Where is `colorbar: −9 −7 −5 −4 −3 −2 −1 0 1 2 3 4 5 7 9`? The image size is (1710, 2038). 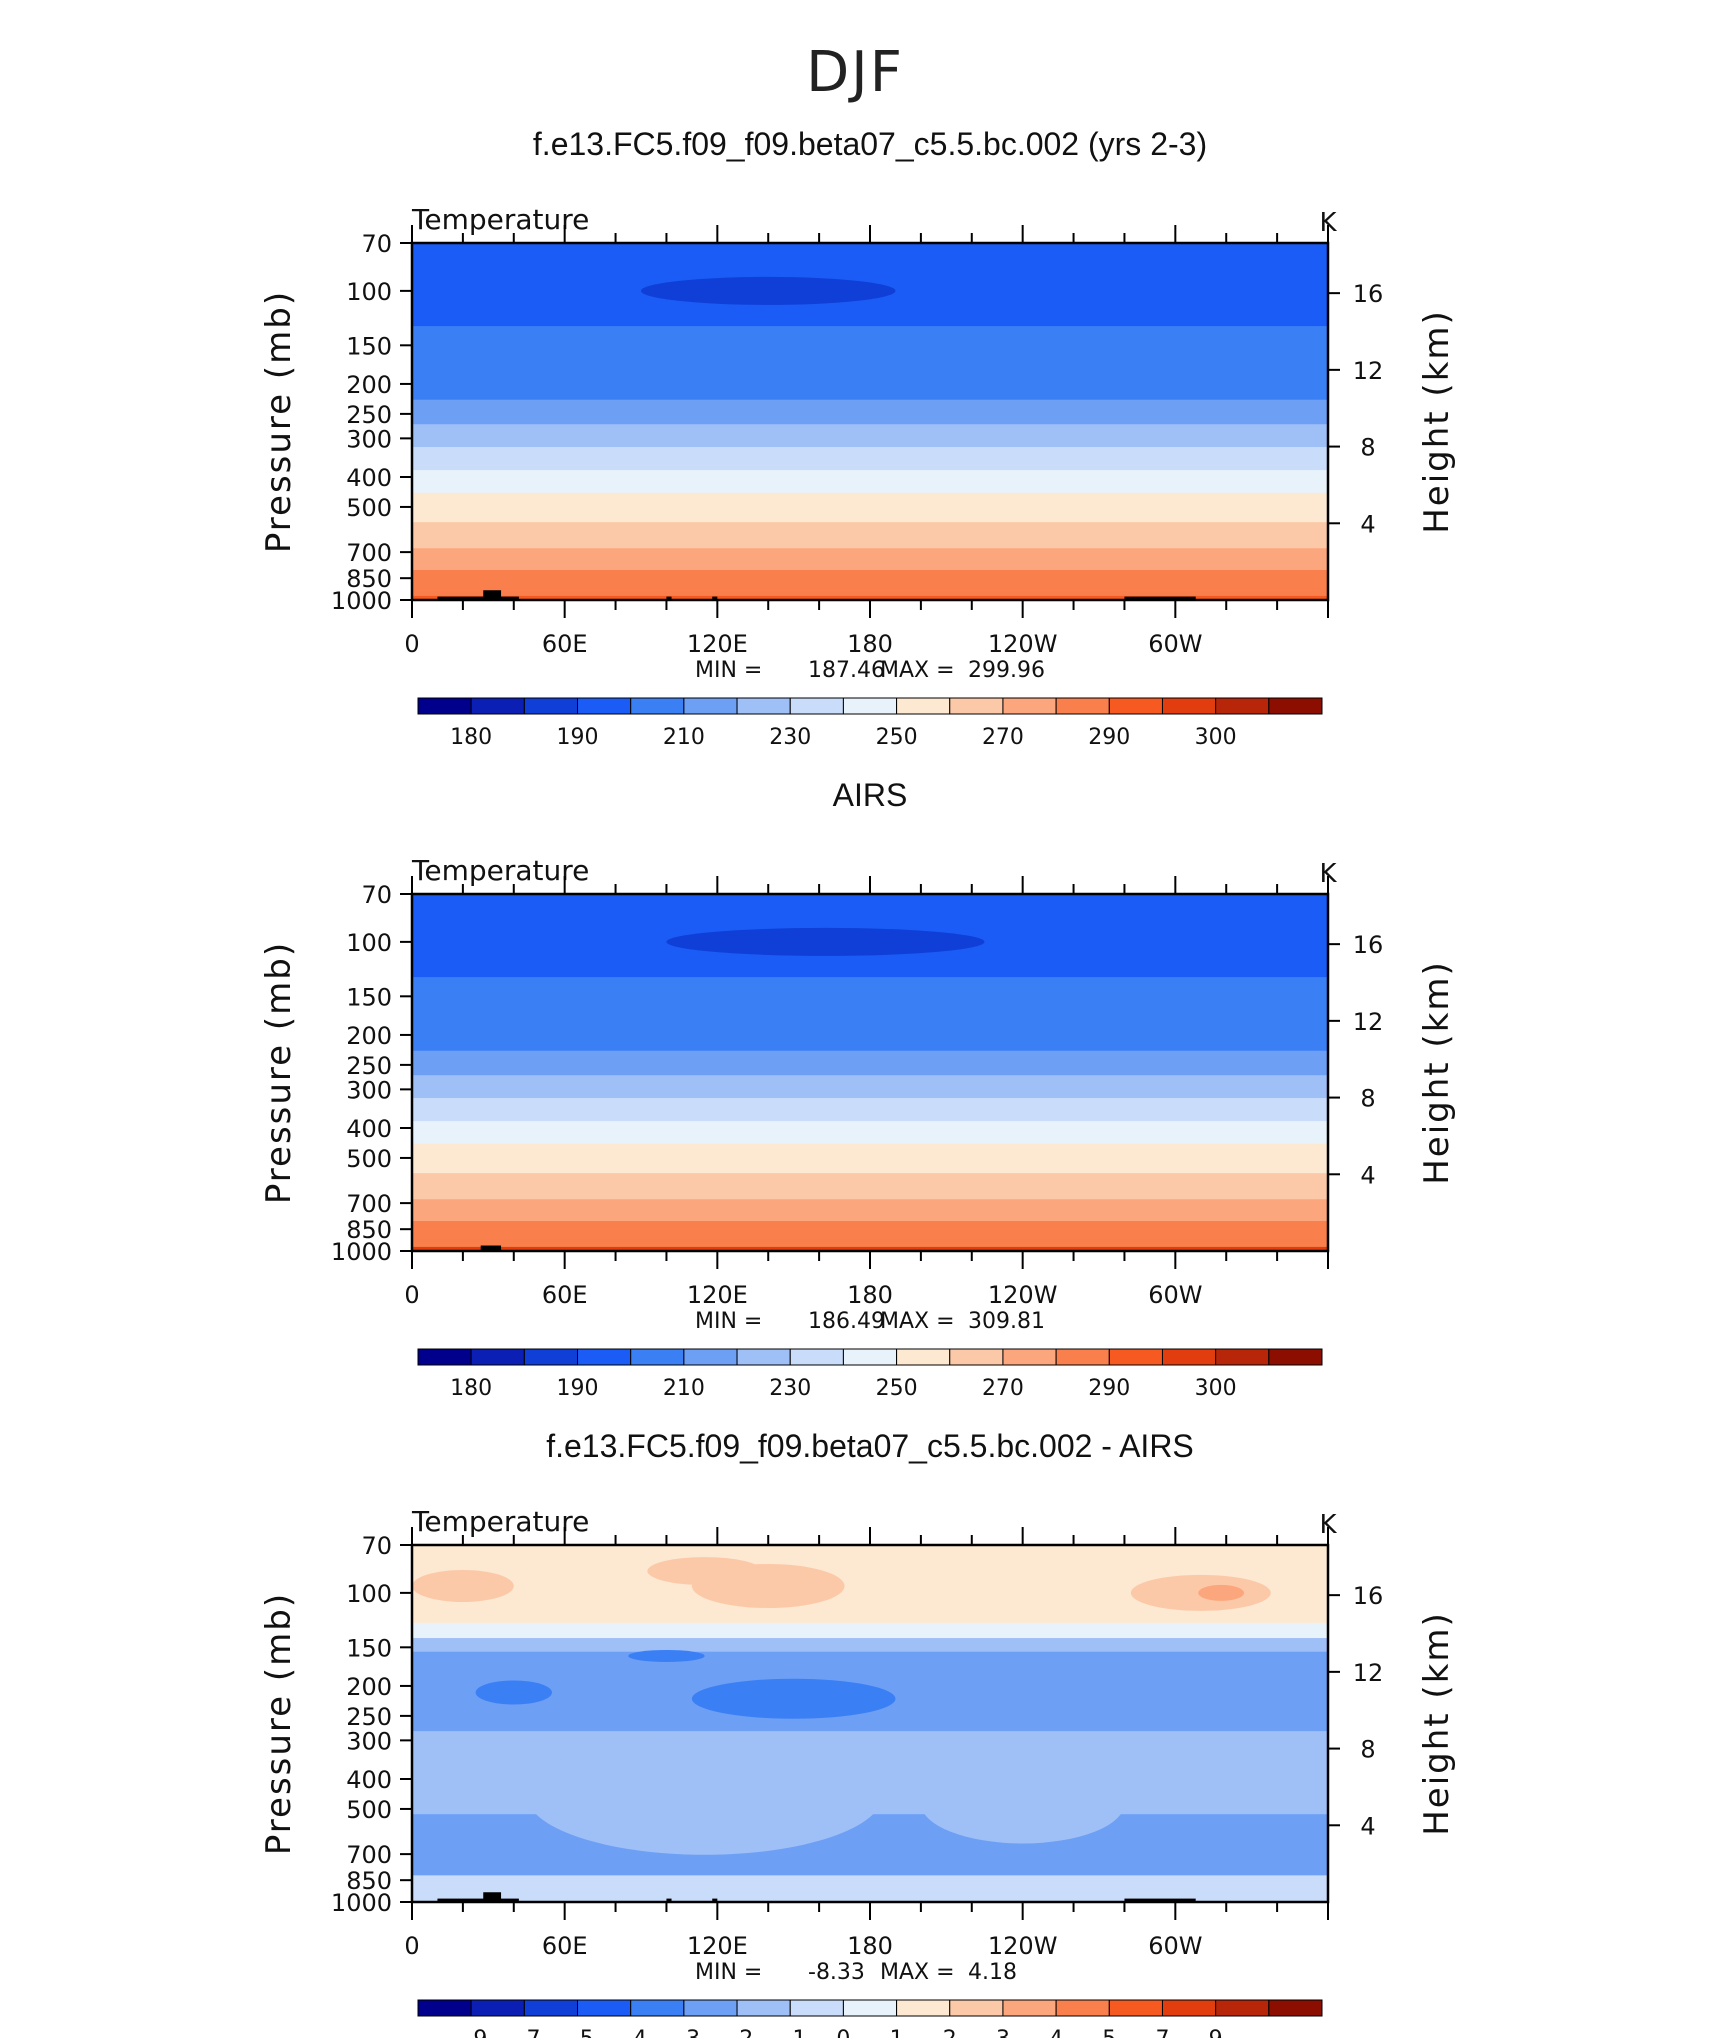
colorbar: −9 −7 −5 −4 −3 −2 −1 0 1 2 3 4 5 7 9 is located at coordinates (870, 2018).